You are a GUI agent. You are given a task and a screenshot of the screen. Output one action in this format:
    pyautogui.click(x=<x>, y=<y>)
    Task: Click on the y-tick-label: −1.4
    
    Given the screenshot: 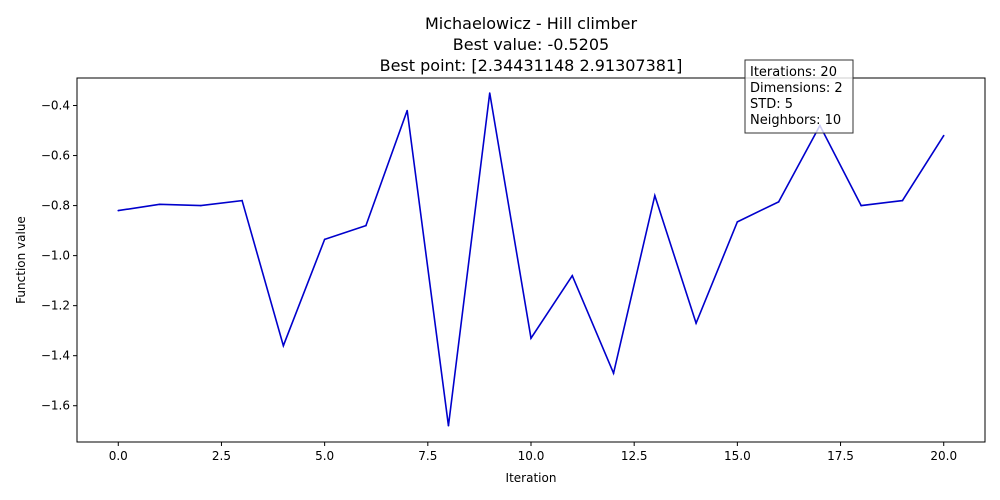 What is the action you would take?
    pyautogui.click(x=55, y=356)
    